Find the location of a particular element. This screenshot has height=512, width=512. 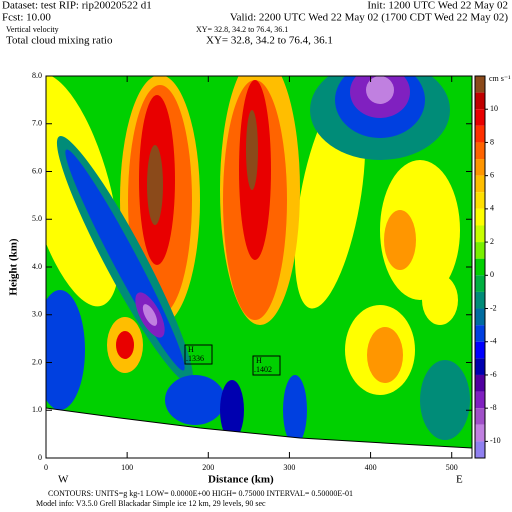

y-tick-label: 2.0 is located at coordinates (37, 361).